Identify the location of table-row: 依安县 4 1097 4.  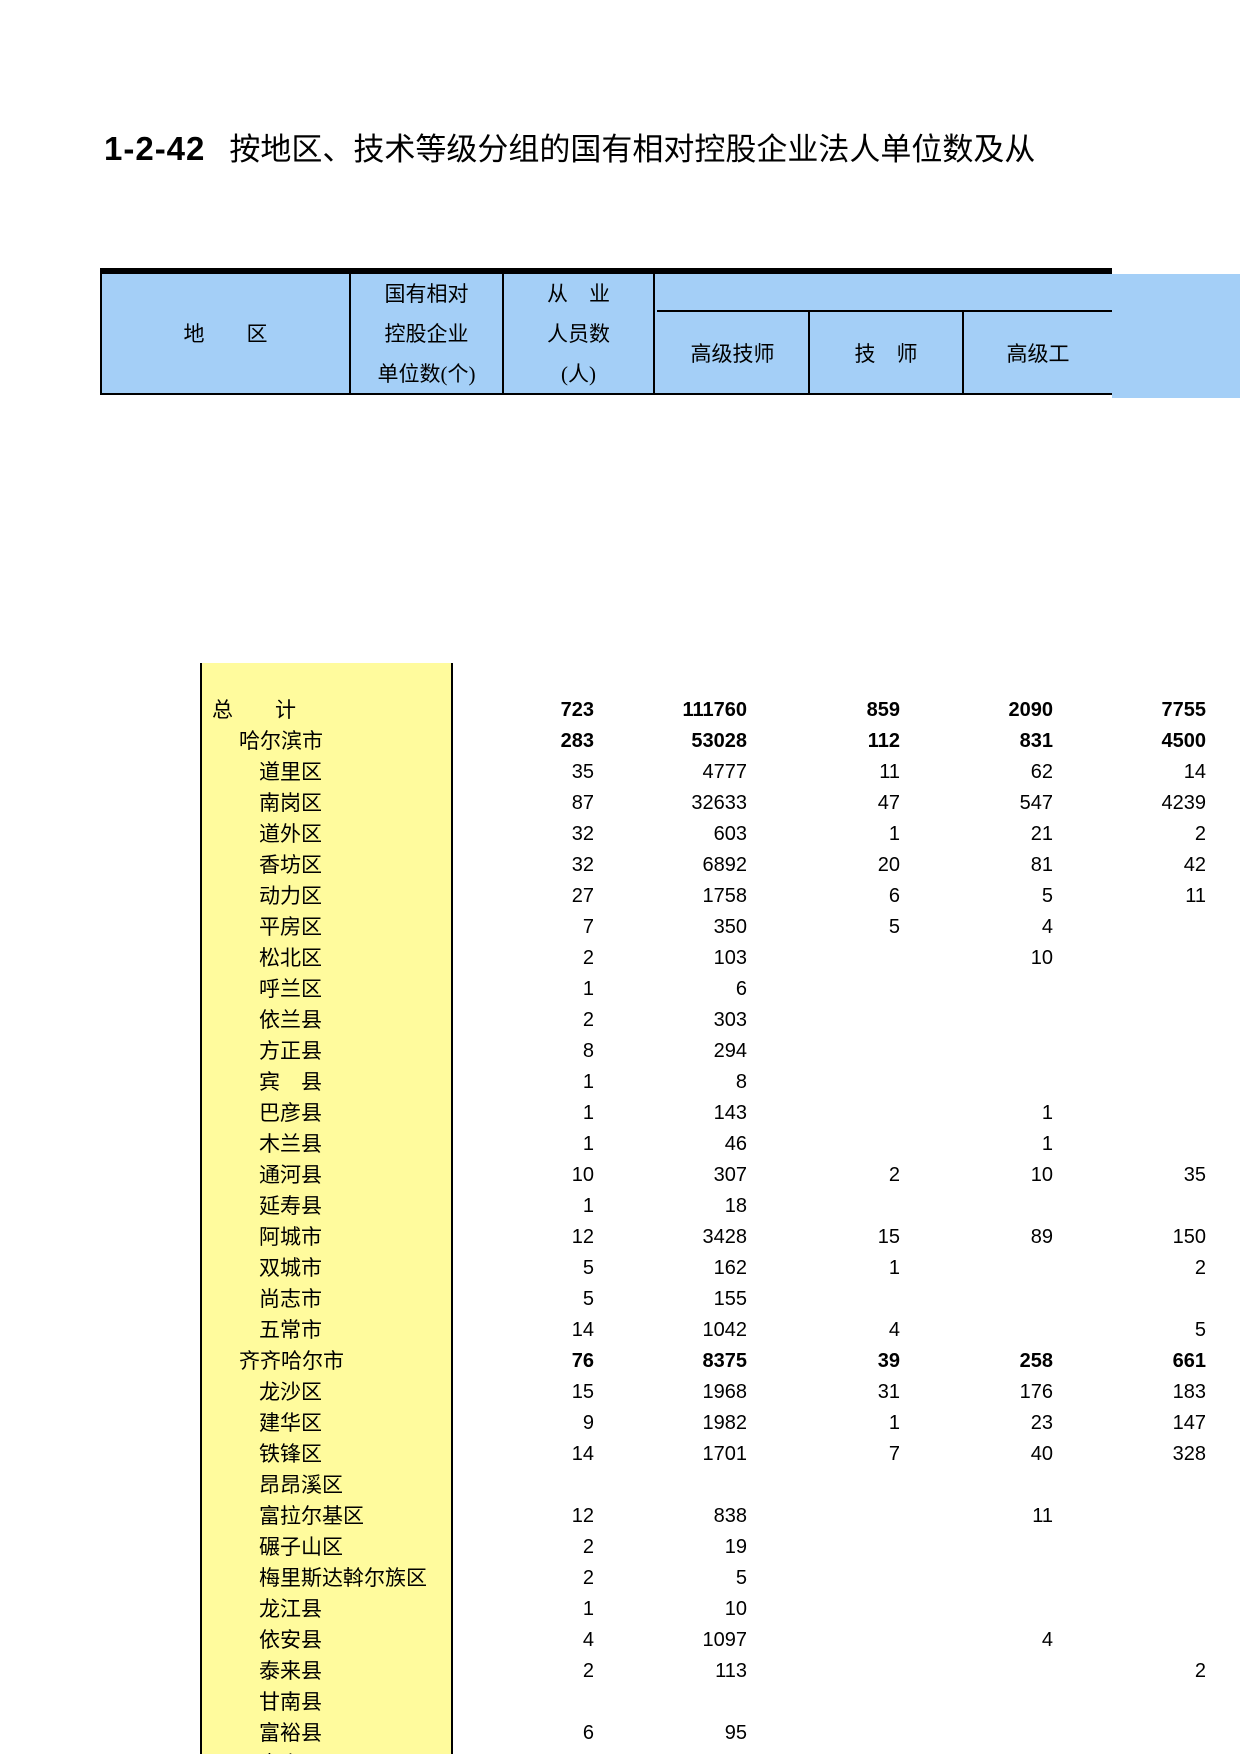
(706, 1640).